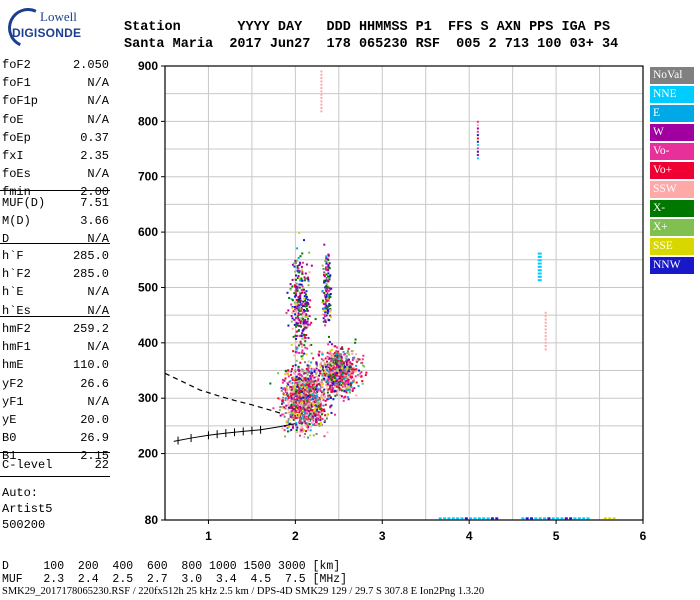  What do you see at coordinates (55, 258) in the screenshot?
I see `param-row-h-f: h`F 285.0` at bounding box center [55, 258].